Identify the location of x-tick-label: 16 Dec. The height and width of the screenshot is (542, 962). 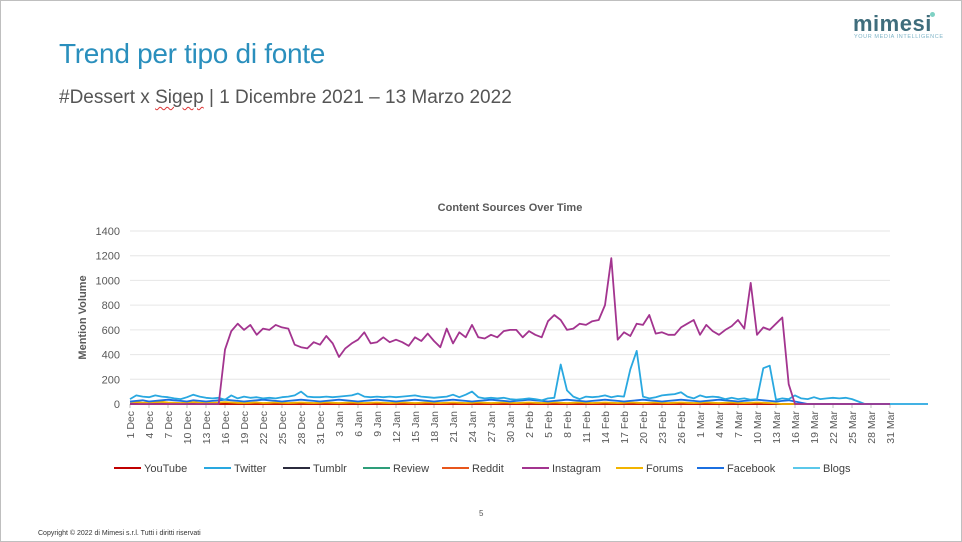
(226, 427).